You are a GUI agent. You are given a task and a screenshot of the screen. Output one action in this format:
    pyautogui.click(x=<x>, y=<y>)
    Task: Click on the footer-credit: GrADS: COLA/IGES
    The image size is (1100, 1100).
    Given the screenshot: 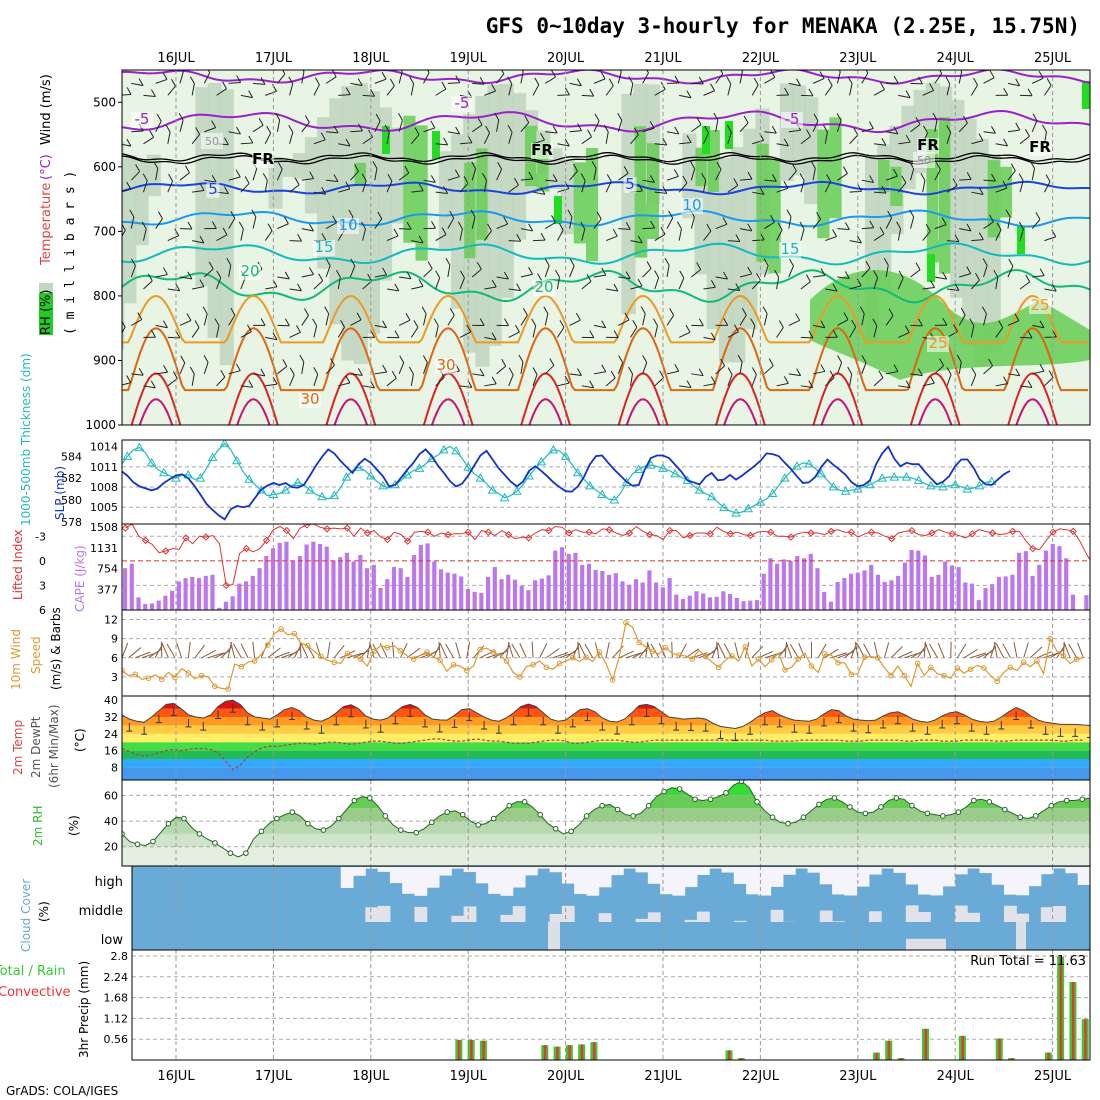 What is the action you would take?
    pyautogui.click(x=62, y=1091)
    